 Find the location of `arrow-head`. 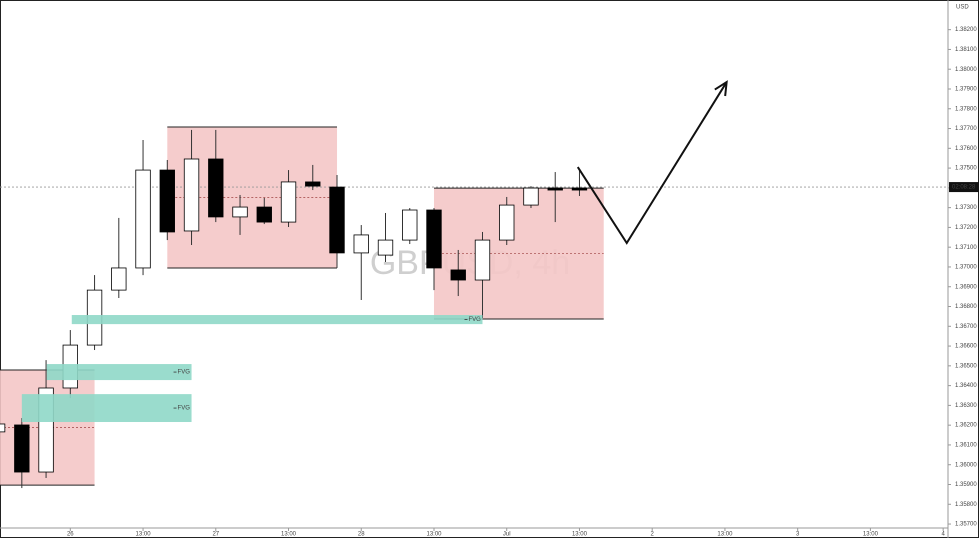

arrow-head is located at coordinates (721, 88).